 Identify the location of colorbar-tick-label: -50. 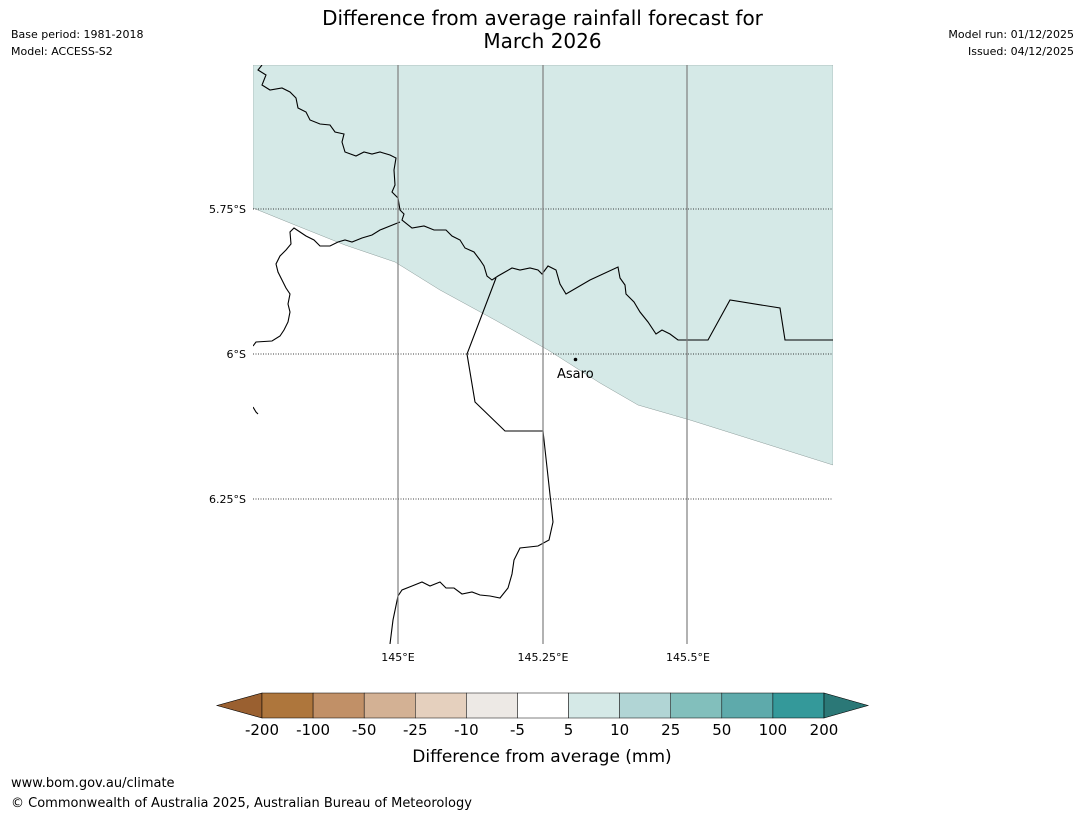
(364, 730).